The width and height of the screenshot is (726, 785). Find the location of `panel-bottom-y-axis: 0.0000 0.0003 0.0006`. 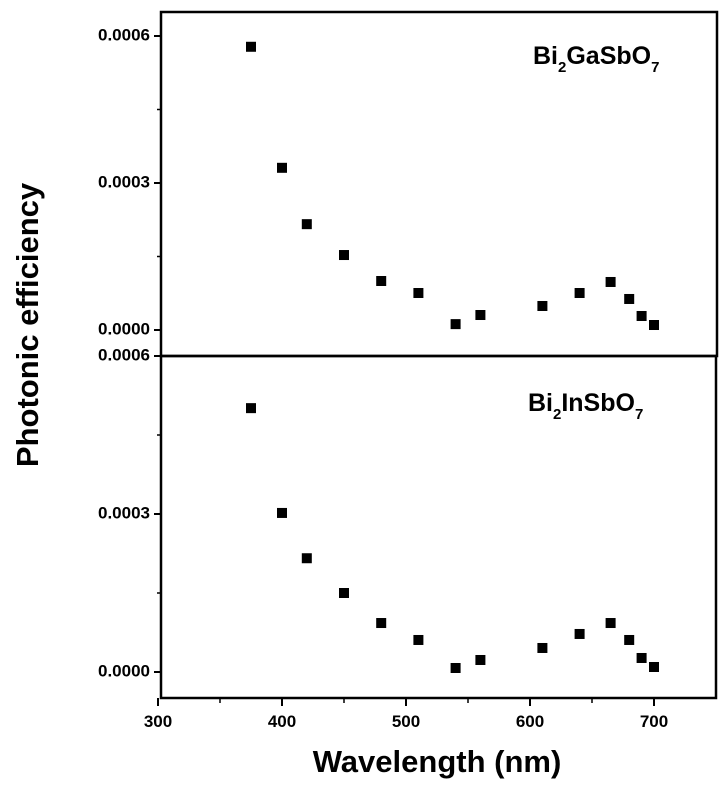

panel-bottom-y-axis: 0.0000 0.0003 0.0006 is located at coordinates (129, 512).